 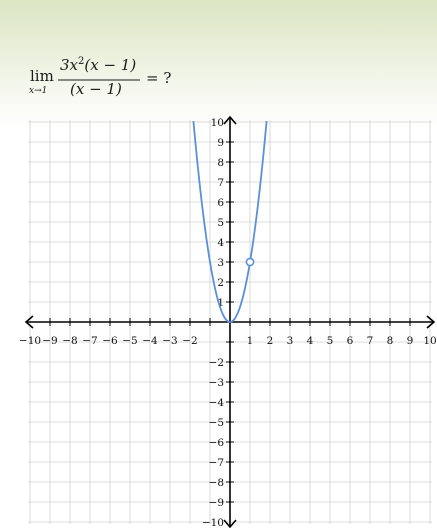 What do you see at coordinates (220, 143) in the screenshot?
I see `y-tick-label: 9` at bounding box center [220, 143].